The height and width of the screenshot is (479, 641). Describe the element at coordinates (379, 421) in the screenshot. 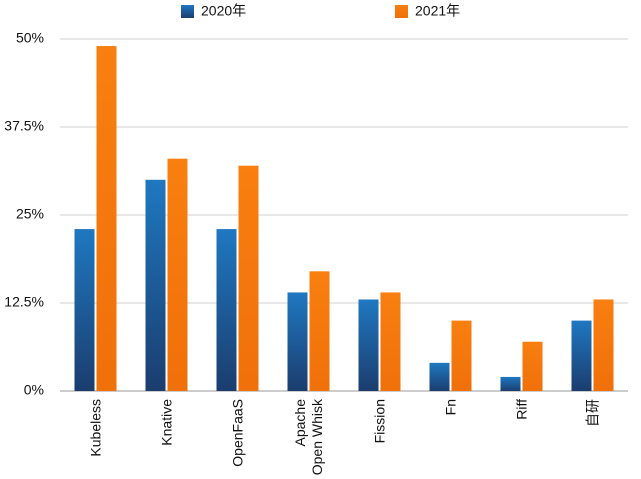

I see `x-tick-label: Fission` at that location.